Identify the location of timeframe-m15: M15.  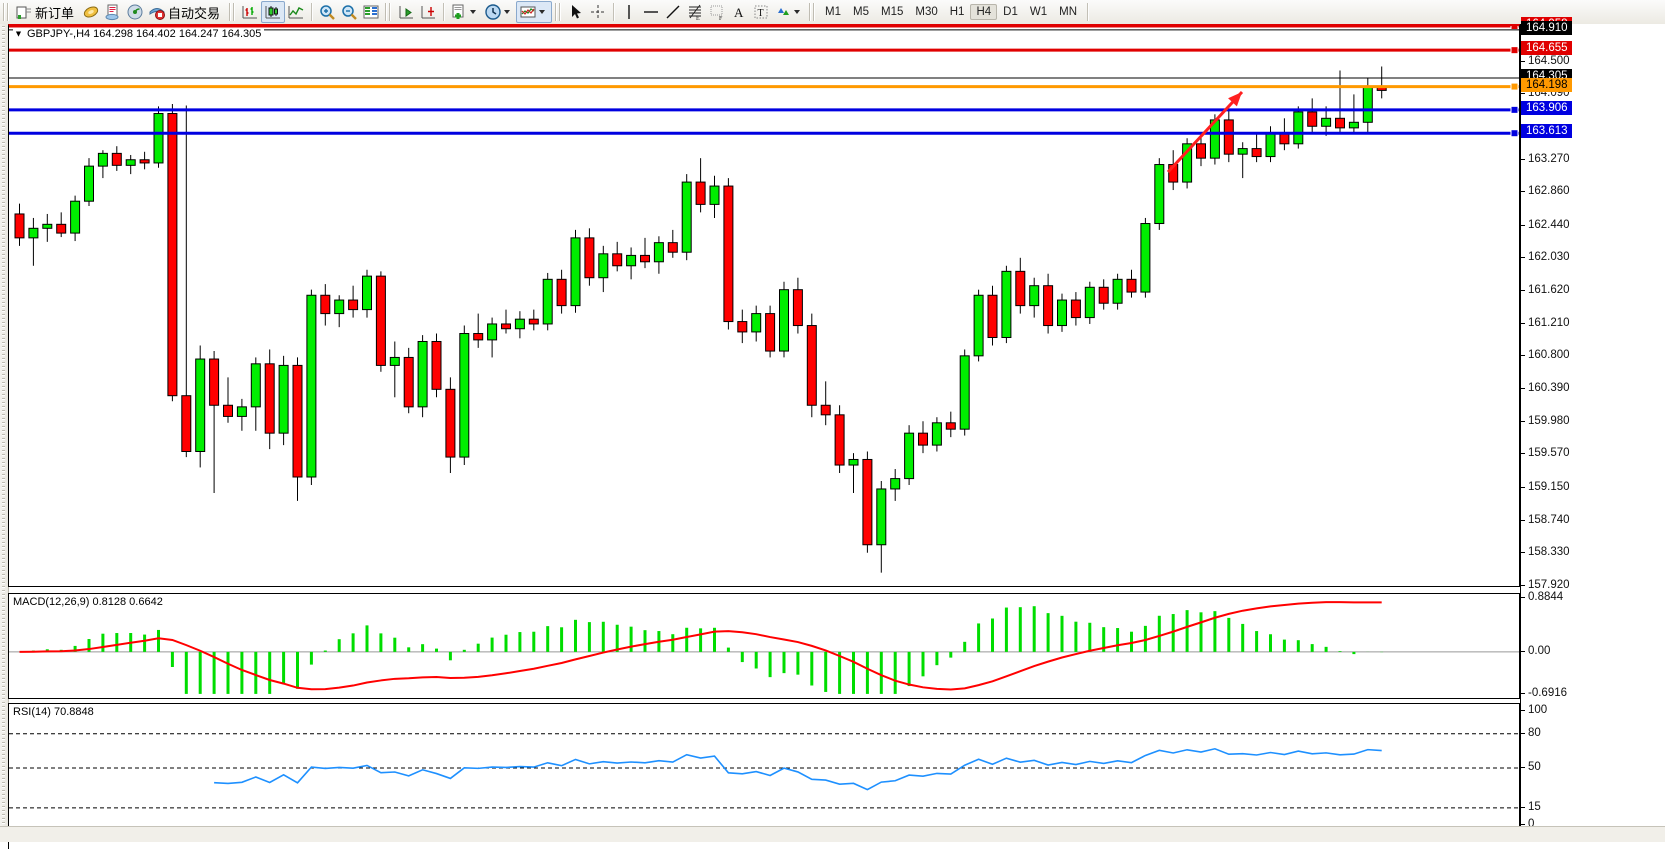
(892, 12).